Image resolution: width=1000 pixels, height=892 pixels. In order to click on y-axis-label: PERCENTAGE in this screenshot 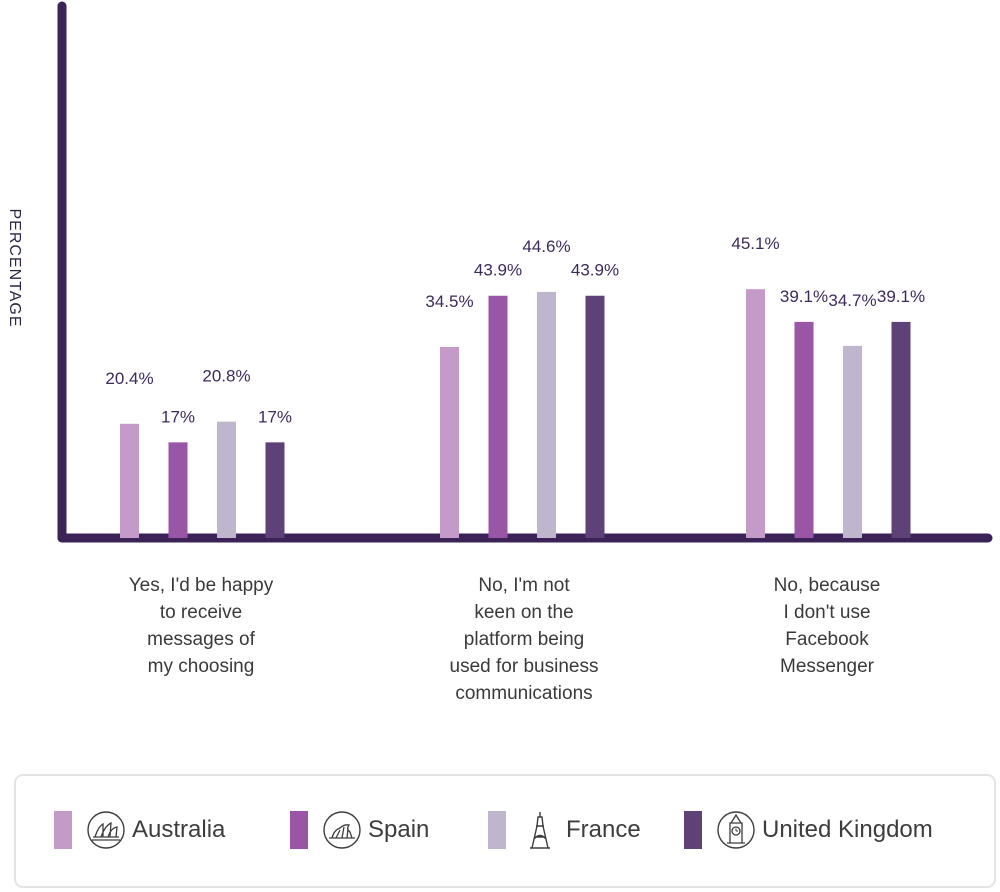, I will do `click(14, 268)`.